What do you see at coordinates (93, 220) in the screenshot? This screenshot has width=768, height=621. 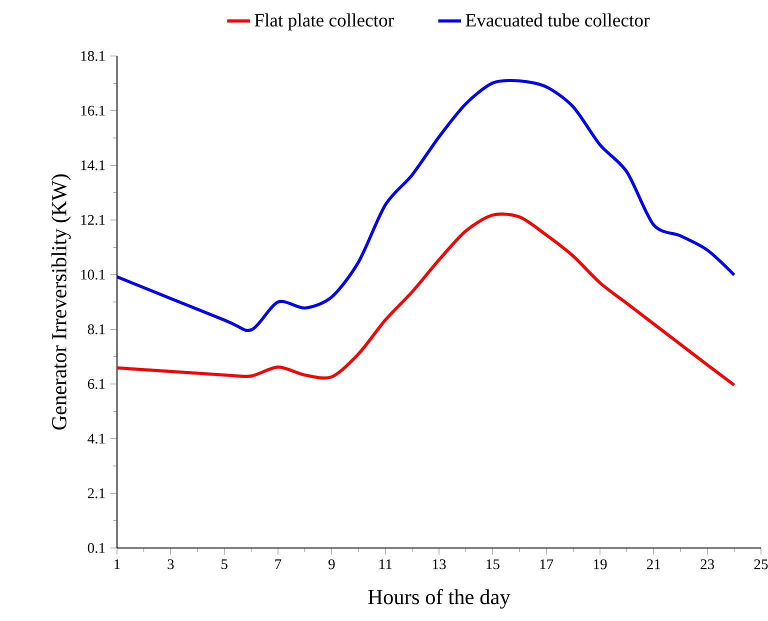 I see `y-tick-label: 12.1` at bounding box center [93, 220].